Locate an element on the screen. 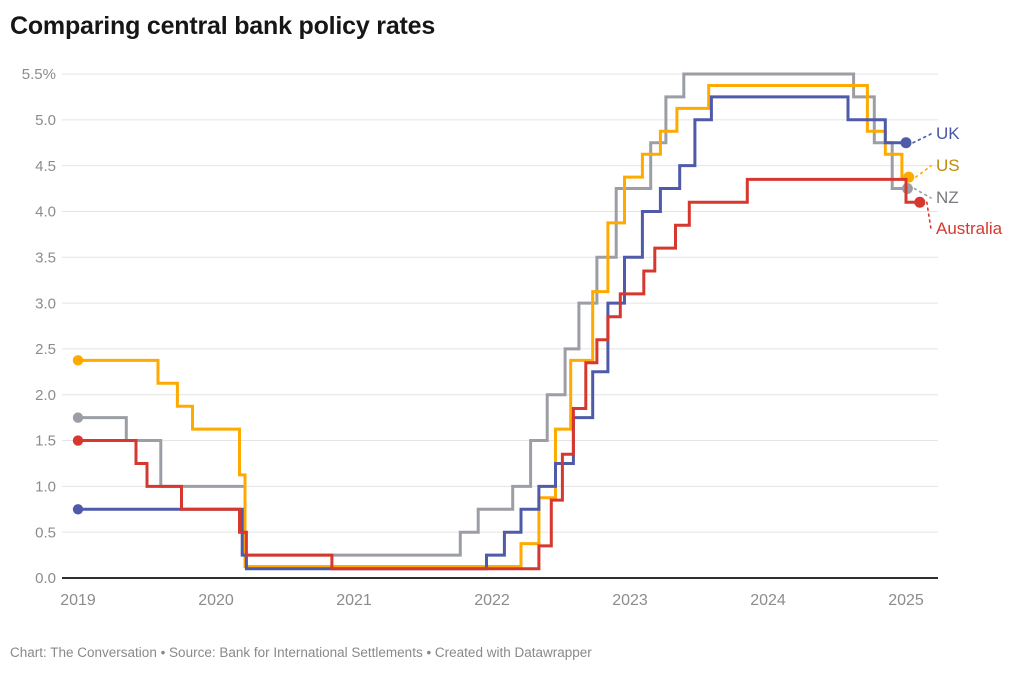  x-tick-label: 2021 is located at coordinates (354, 600).